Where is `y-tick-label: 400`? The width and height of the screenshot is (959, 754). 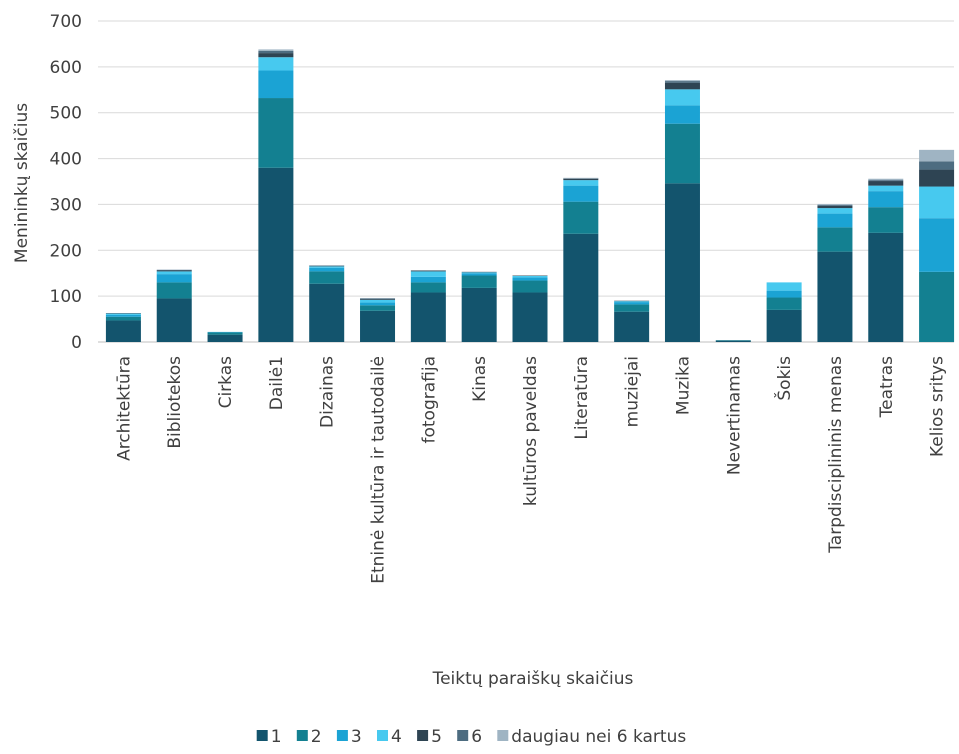
y-tick-label: 400 is located at coordinates (66, 160).